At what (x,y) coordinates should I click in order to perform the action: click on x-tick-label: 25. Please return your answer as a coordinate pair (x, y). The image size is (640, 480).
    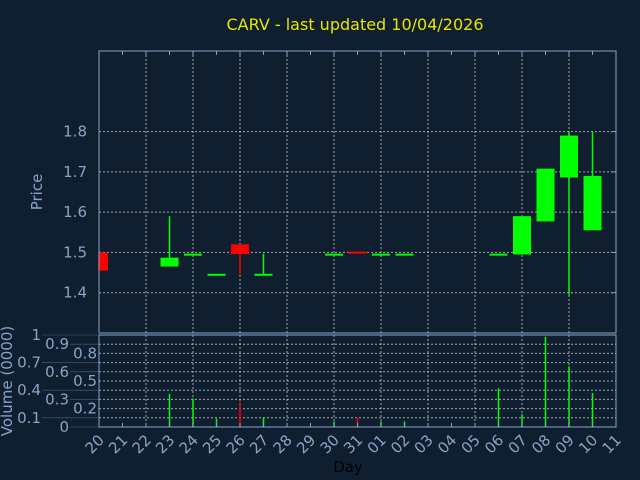
    Looking at the image, I should click on (212, 444).